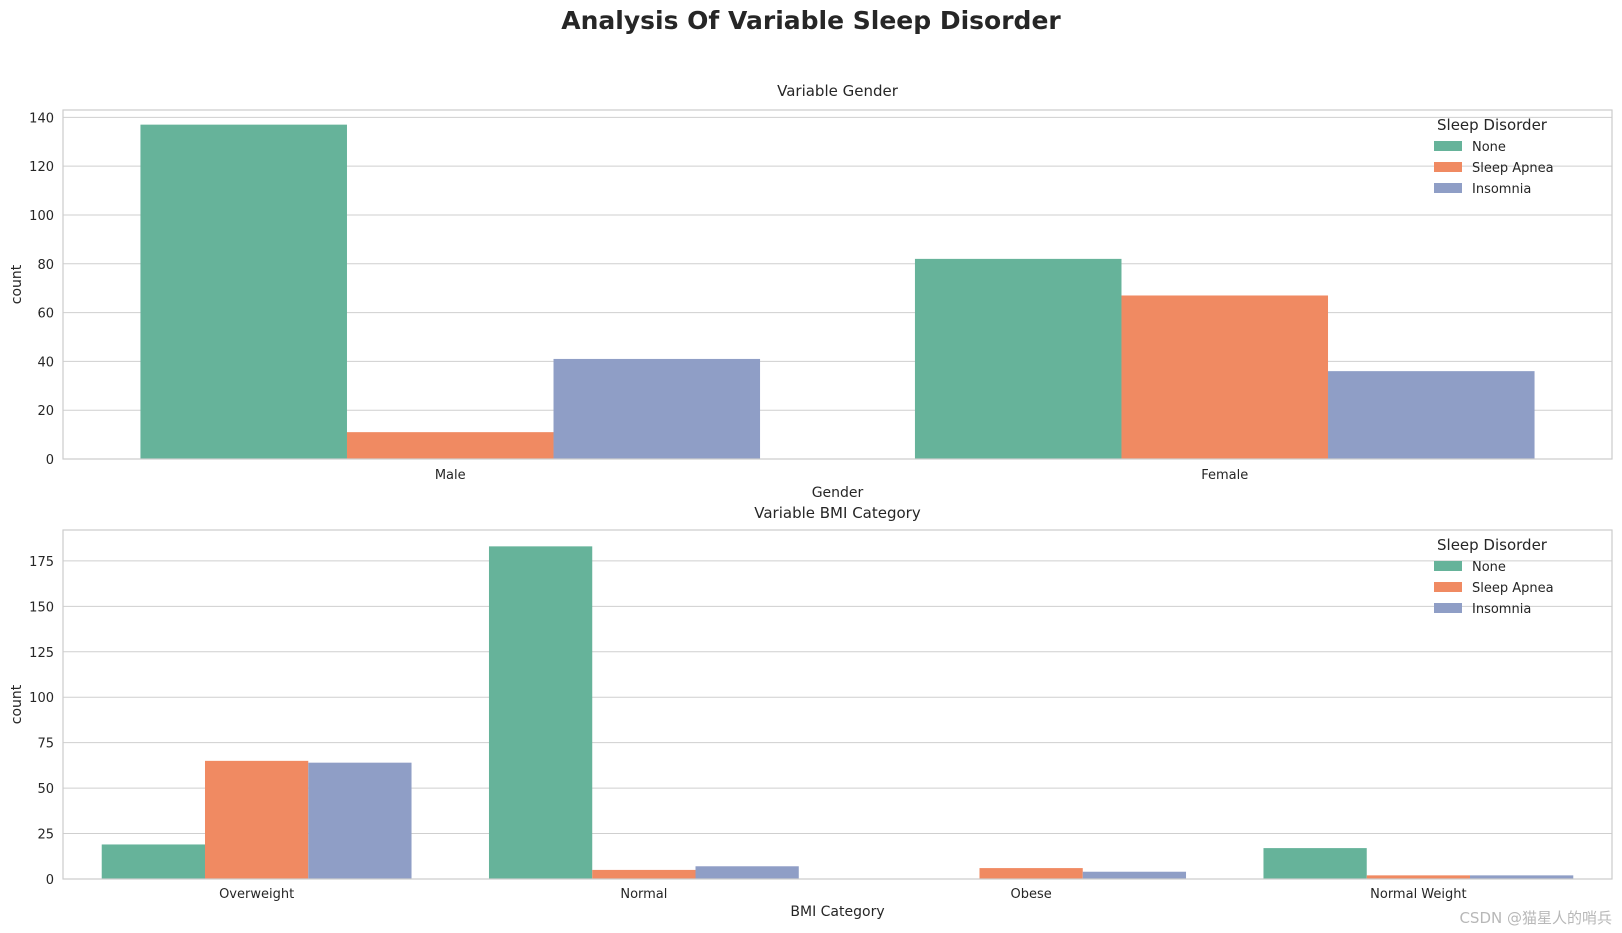 The image size is (1622, 933). I want to click on chart-title: Variable Gender, so click(838, 91).